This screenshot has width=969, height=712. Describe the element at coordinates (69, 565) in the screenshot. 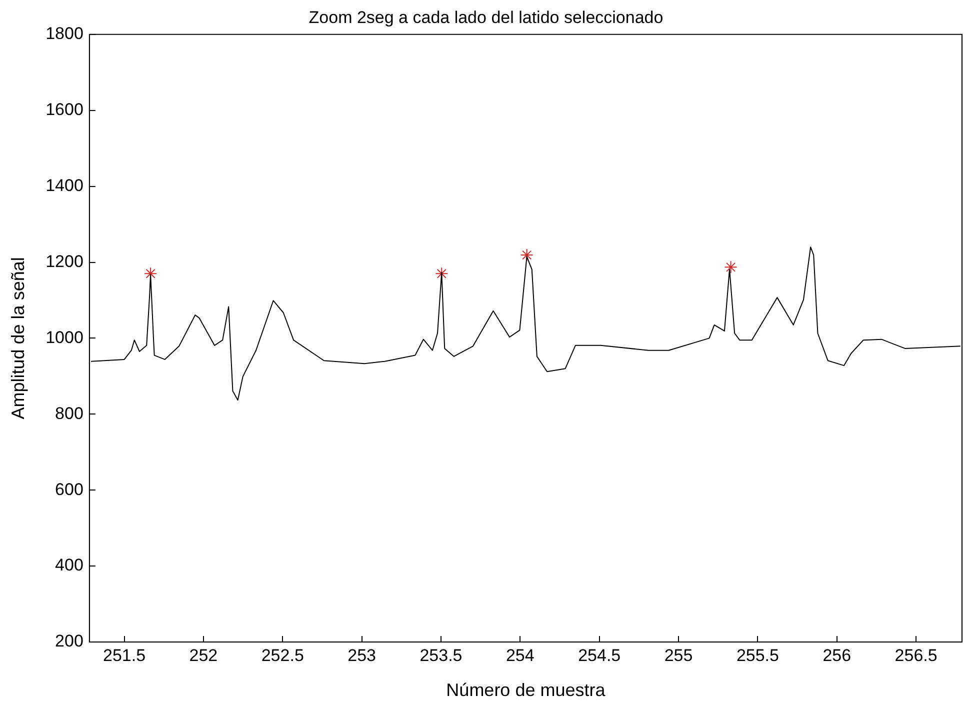

I see `y-tick-label: 400` at that location.